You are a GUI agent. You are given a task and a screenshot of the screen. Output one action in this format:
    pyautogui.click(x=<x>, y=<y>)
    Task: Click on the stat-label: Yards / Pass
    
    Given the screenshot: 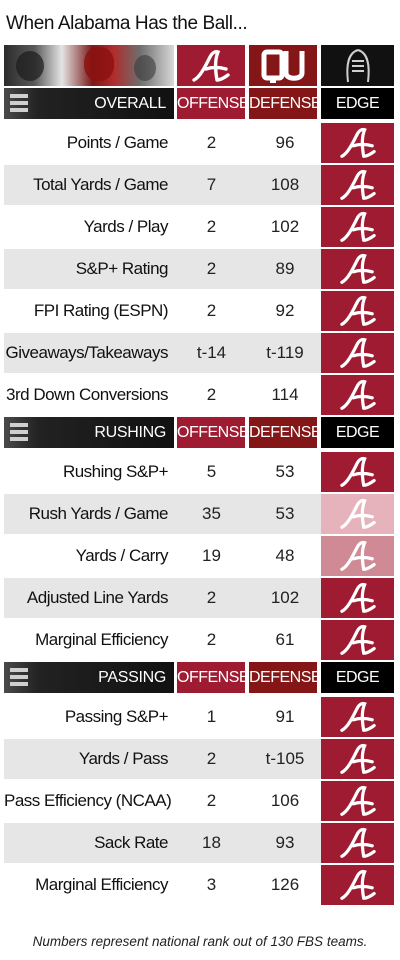 What is the action you would take?
    pyautogui.click(x=89, y=759)
    